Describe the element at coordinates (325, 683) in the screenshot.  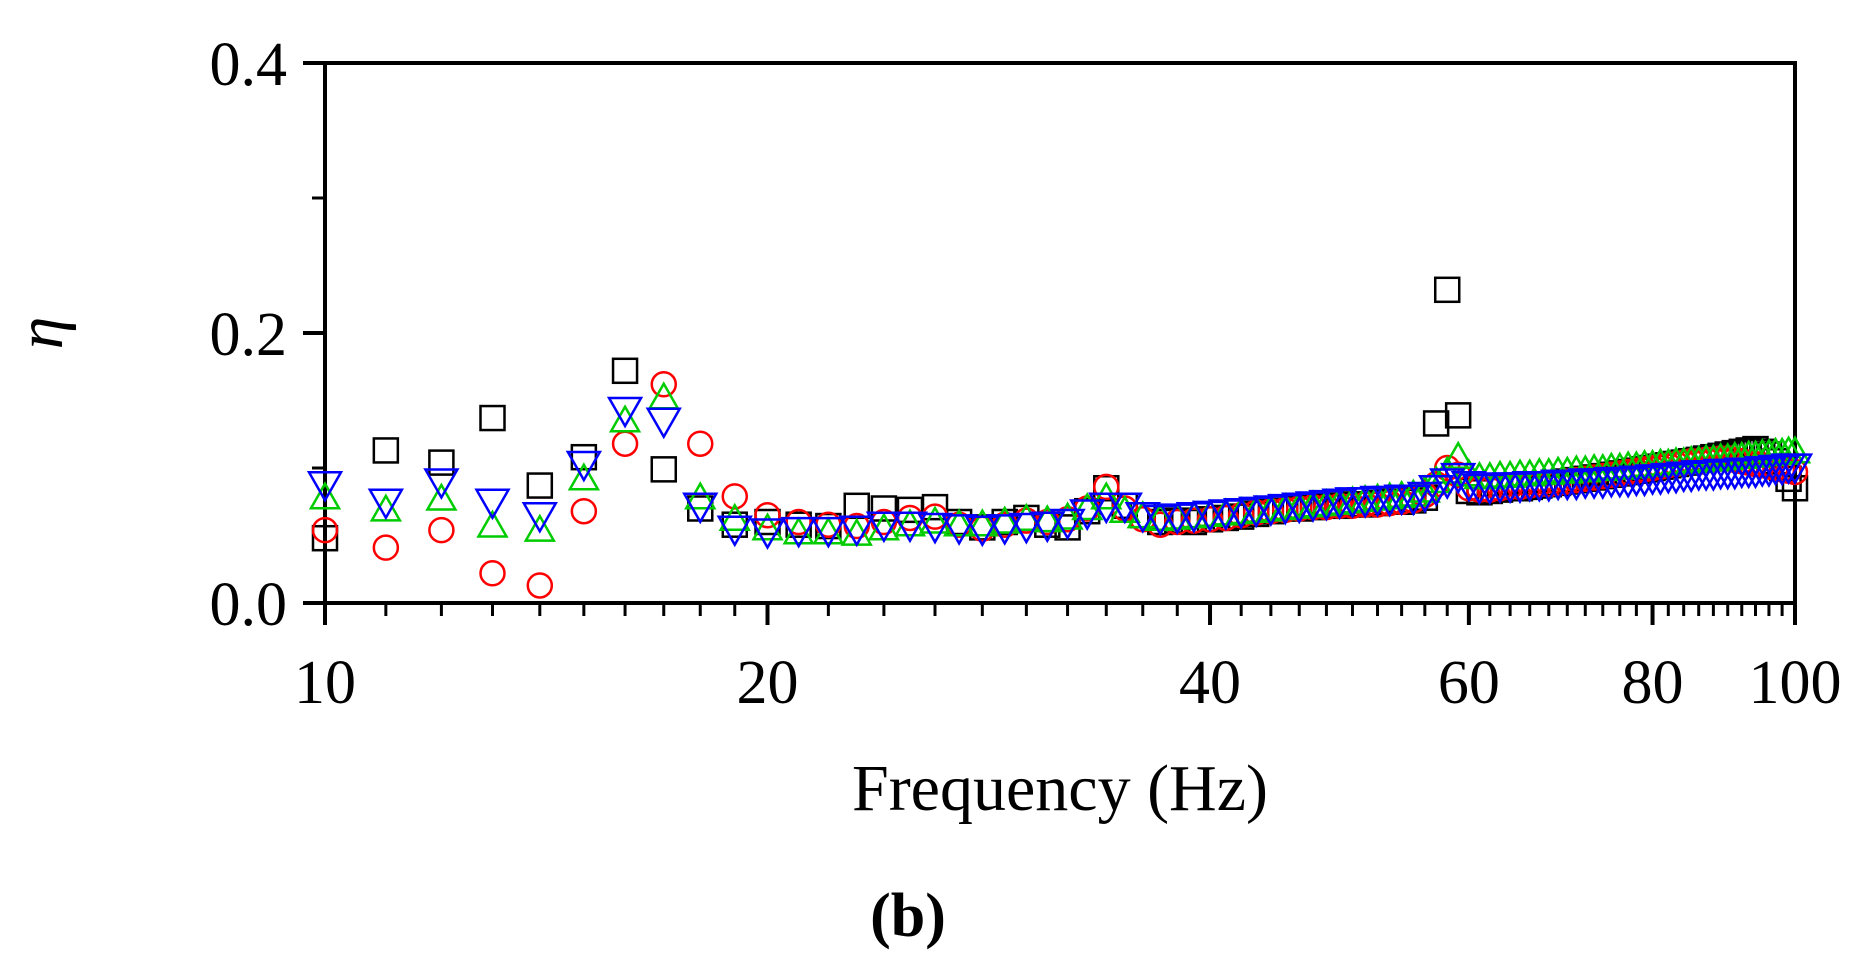
I see `x-tick-label: 10` at that location.